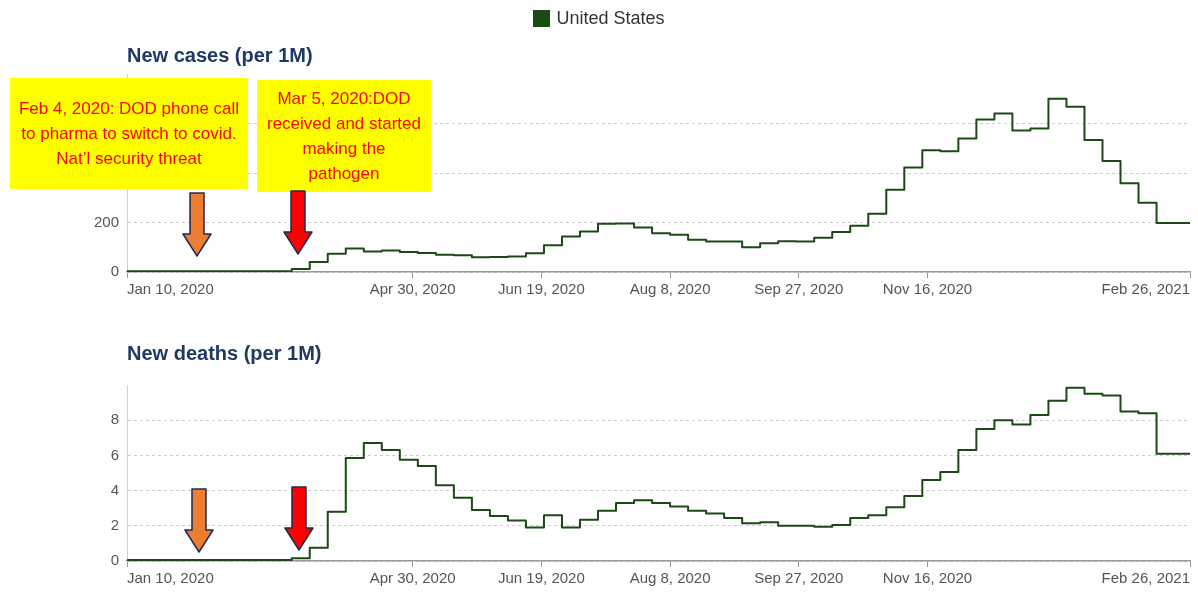 This screenshot has height=594, width=1198. Describe the element at coordinates (106, 221) in the screenshot. I see `y-tick-label: 200` at that location.